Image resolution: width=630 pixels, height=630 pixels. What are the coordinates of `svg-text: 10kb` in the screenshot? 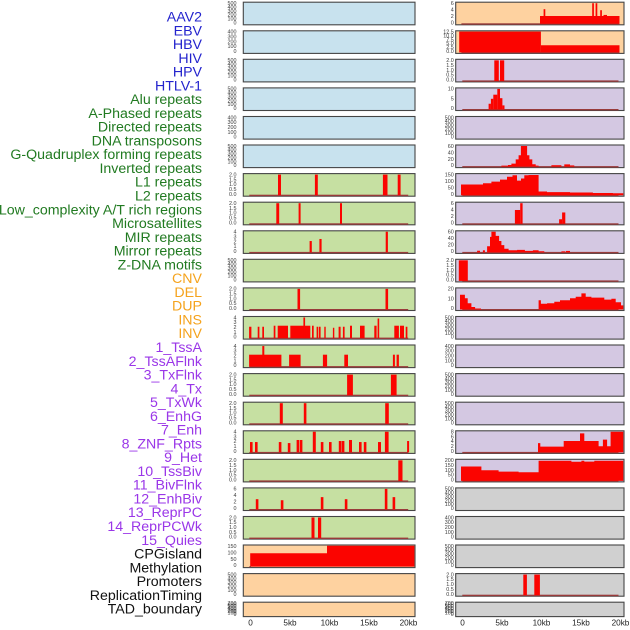 It's located at (330, 623).